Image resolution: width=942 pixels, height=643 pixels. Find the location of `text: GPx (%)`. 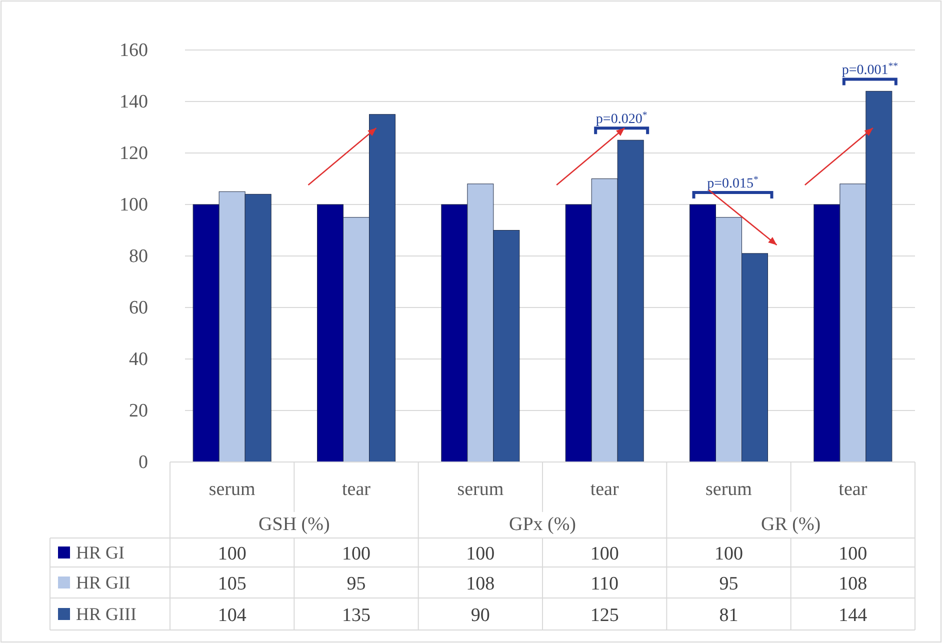

text: GPx (%) is located at coordinates (542, 524).